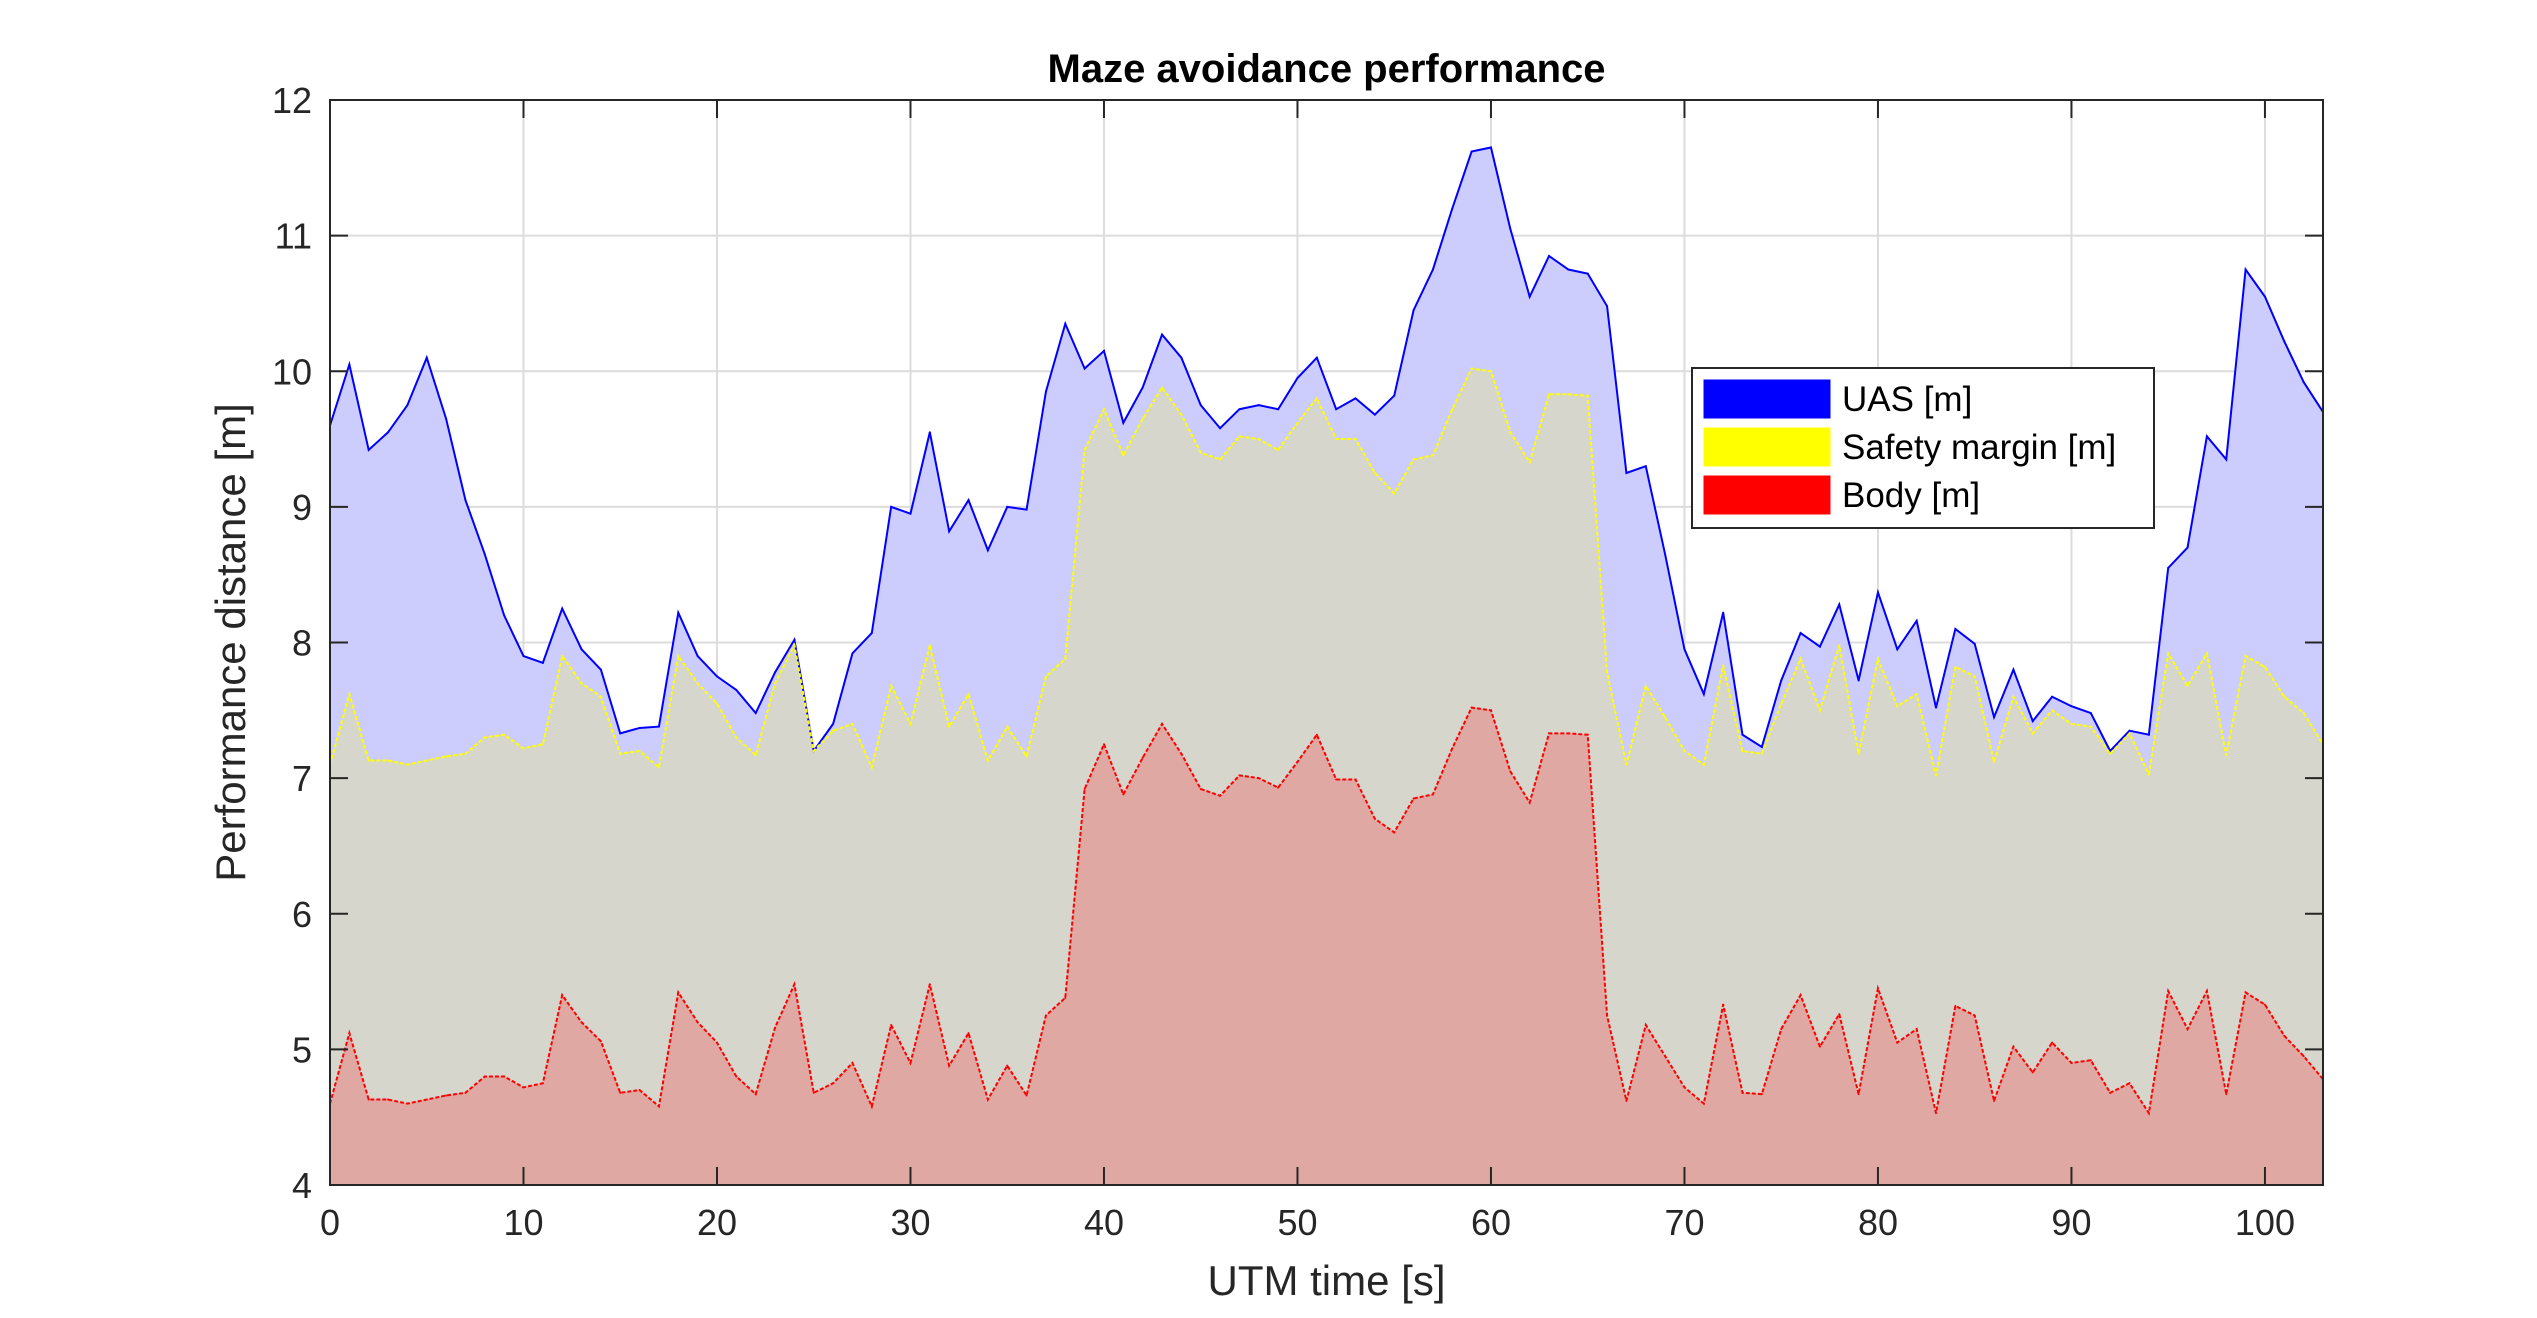 The image size is (2537, 1318). What do you see at coordinates (1297, 1222) in the screenshot?
I see `x-tick-label: 50` at bounding box center [1297, 1222].